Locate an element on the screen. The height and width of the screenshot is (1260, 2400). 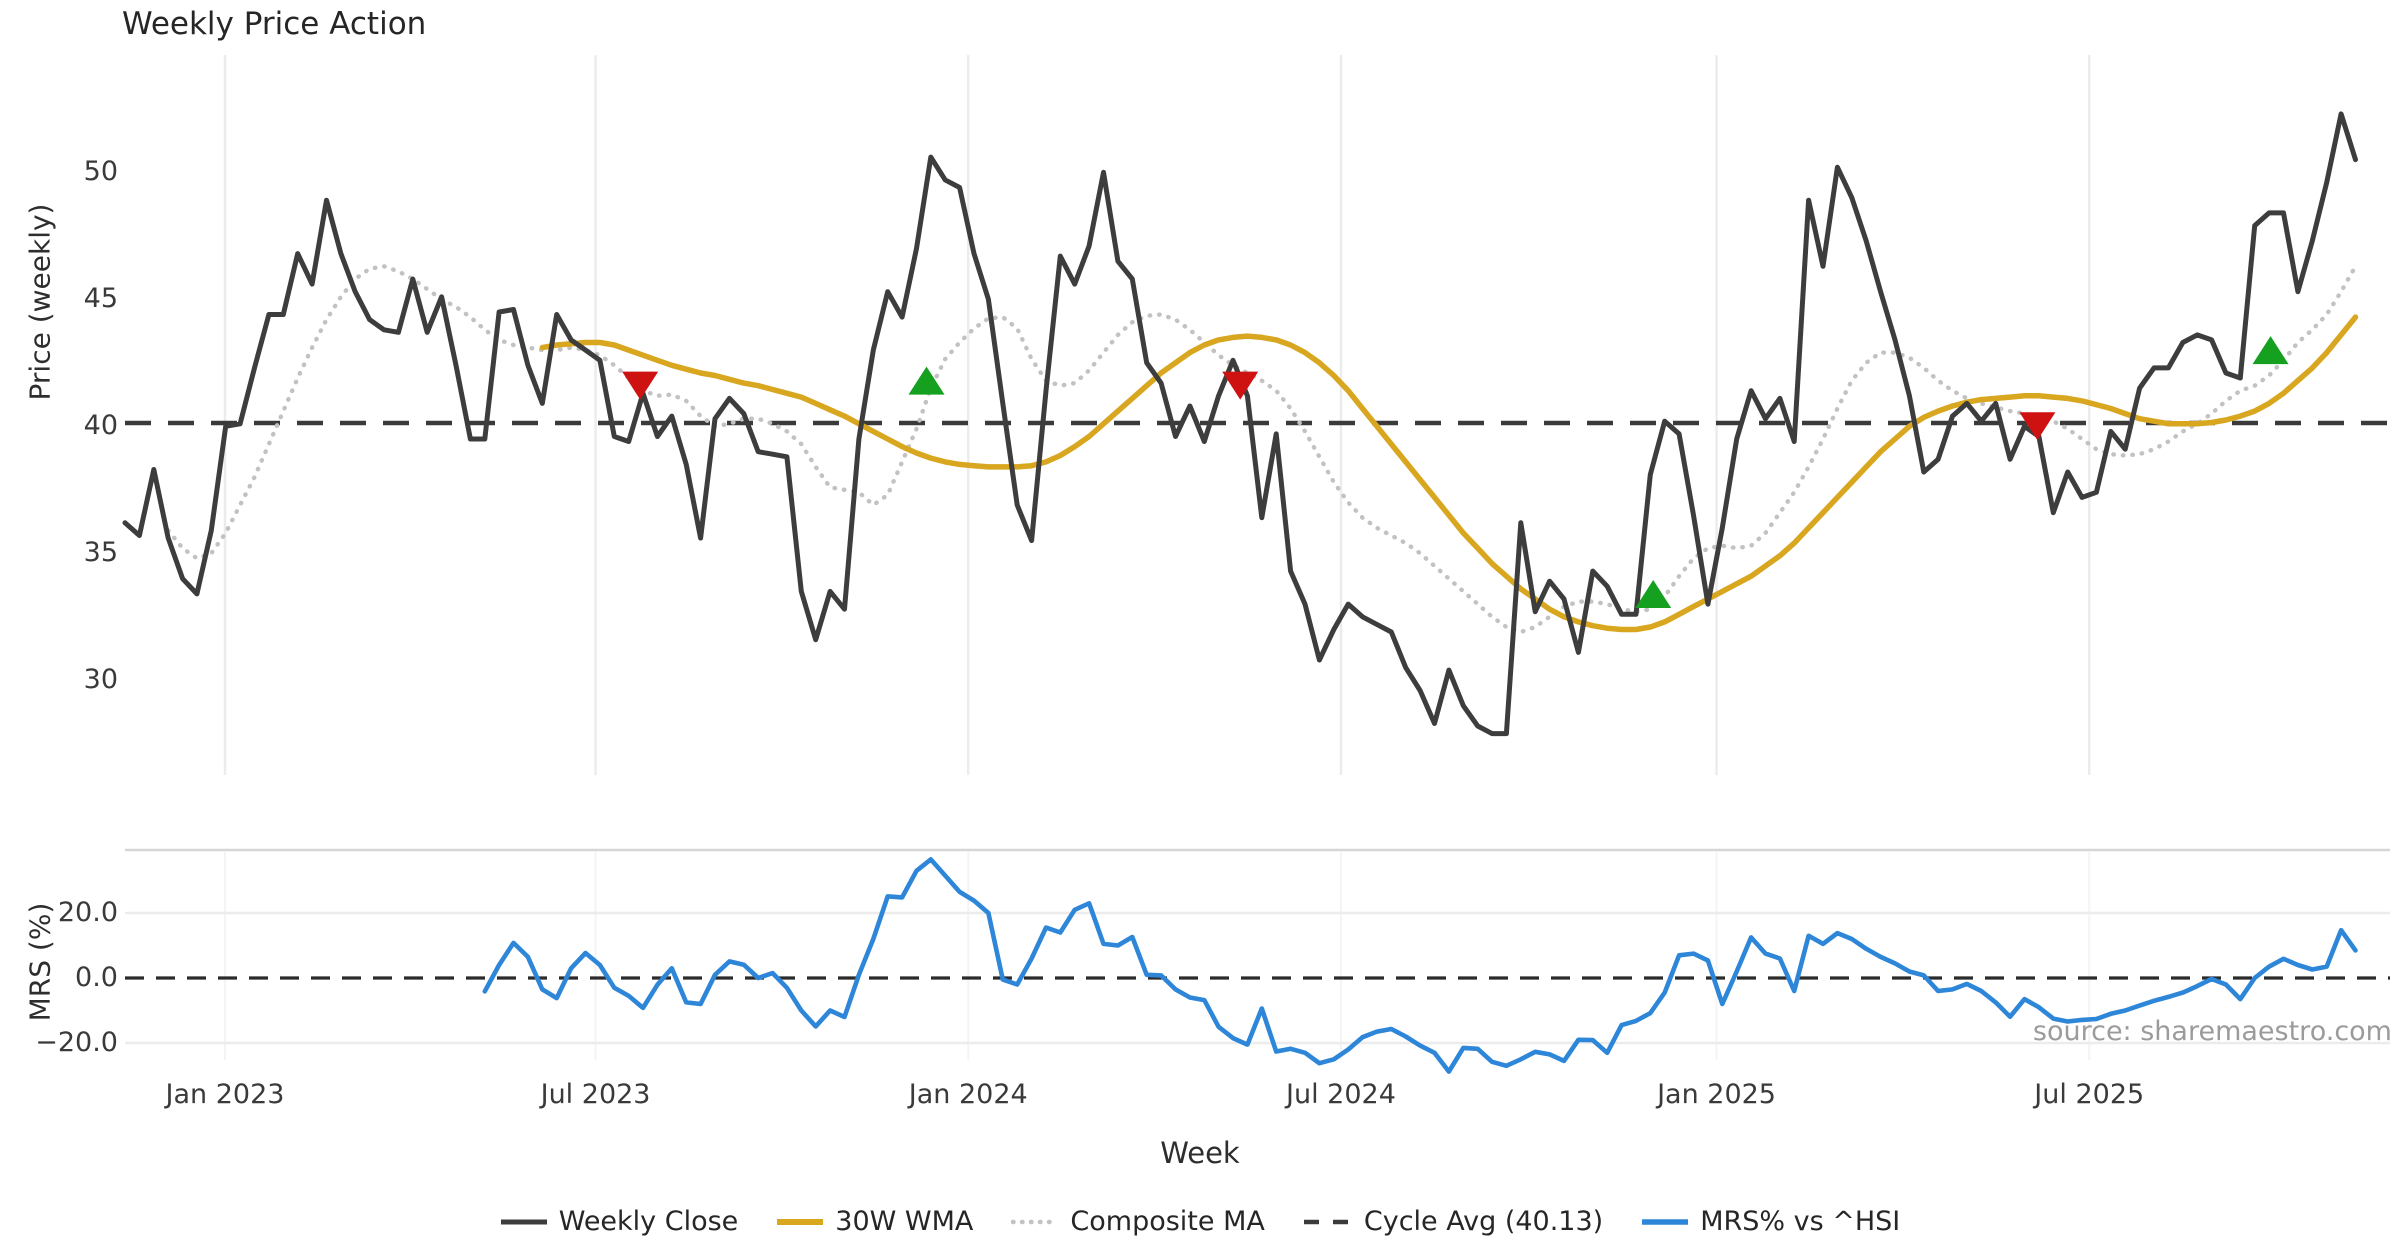
legend-item-wma: 30W WMA is located at coordinates (874, 1221).